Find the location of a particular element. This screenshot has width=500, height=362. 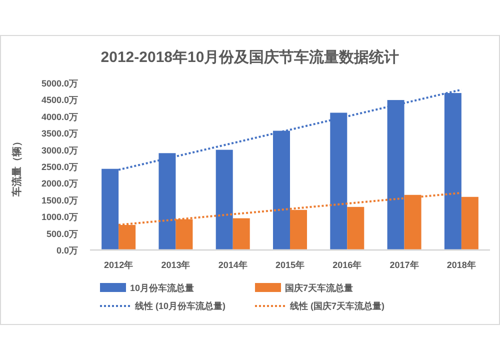

legend-label: 国庆7天车流总量 is located at coordinates (319, 288).